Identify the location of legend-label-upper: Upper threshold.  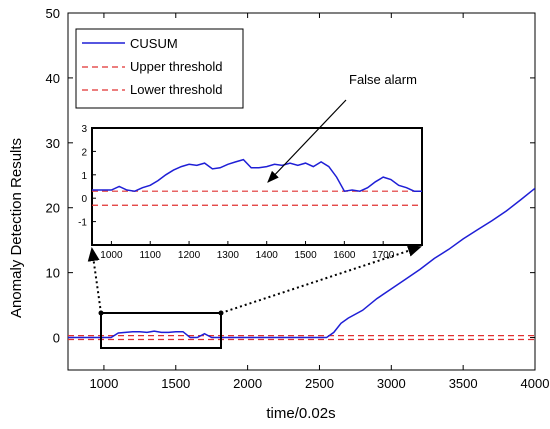
(176, 66).